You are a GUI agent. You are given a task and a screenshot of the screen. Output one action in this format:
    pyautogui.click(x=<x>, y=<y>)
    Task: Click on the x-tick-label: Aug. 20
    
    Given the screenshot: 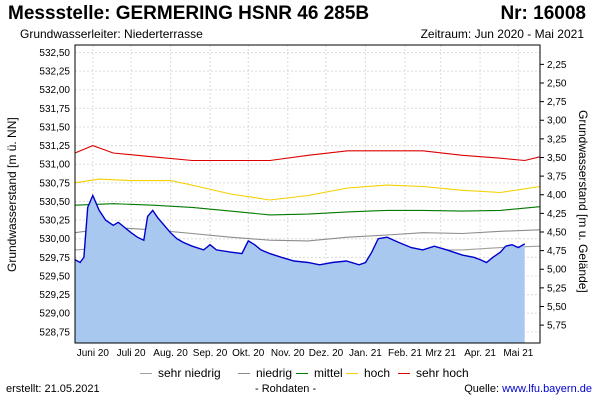 What is the action you would take?
    pyautogui.click(x=170, y=353)
    